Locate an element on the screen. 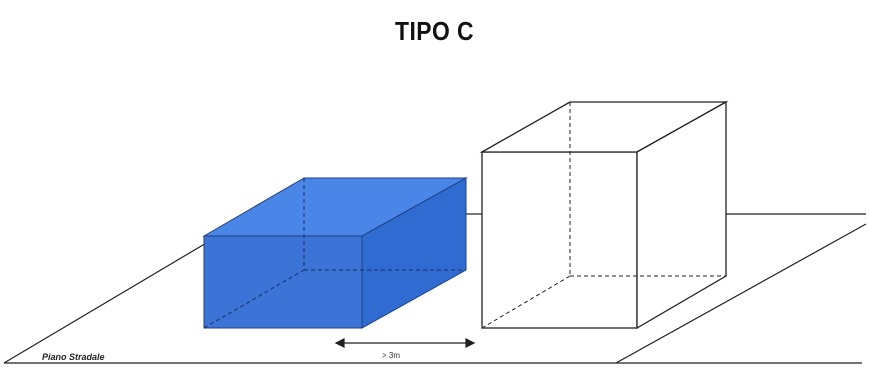 This screenshot has width=869, height=368. dimension-arrow is located at coordinates (405, 343).